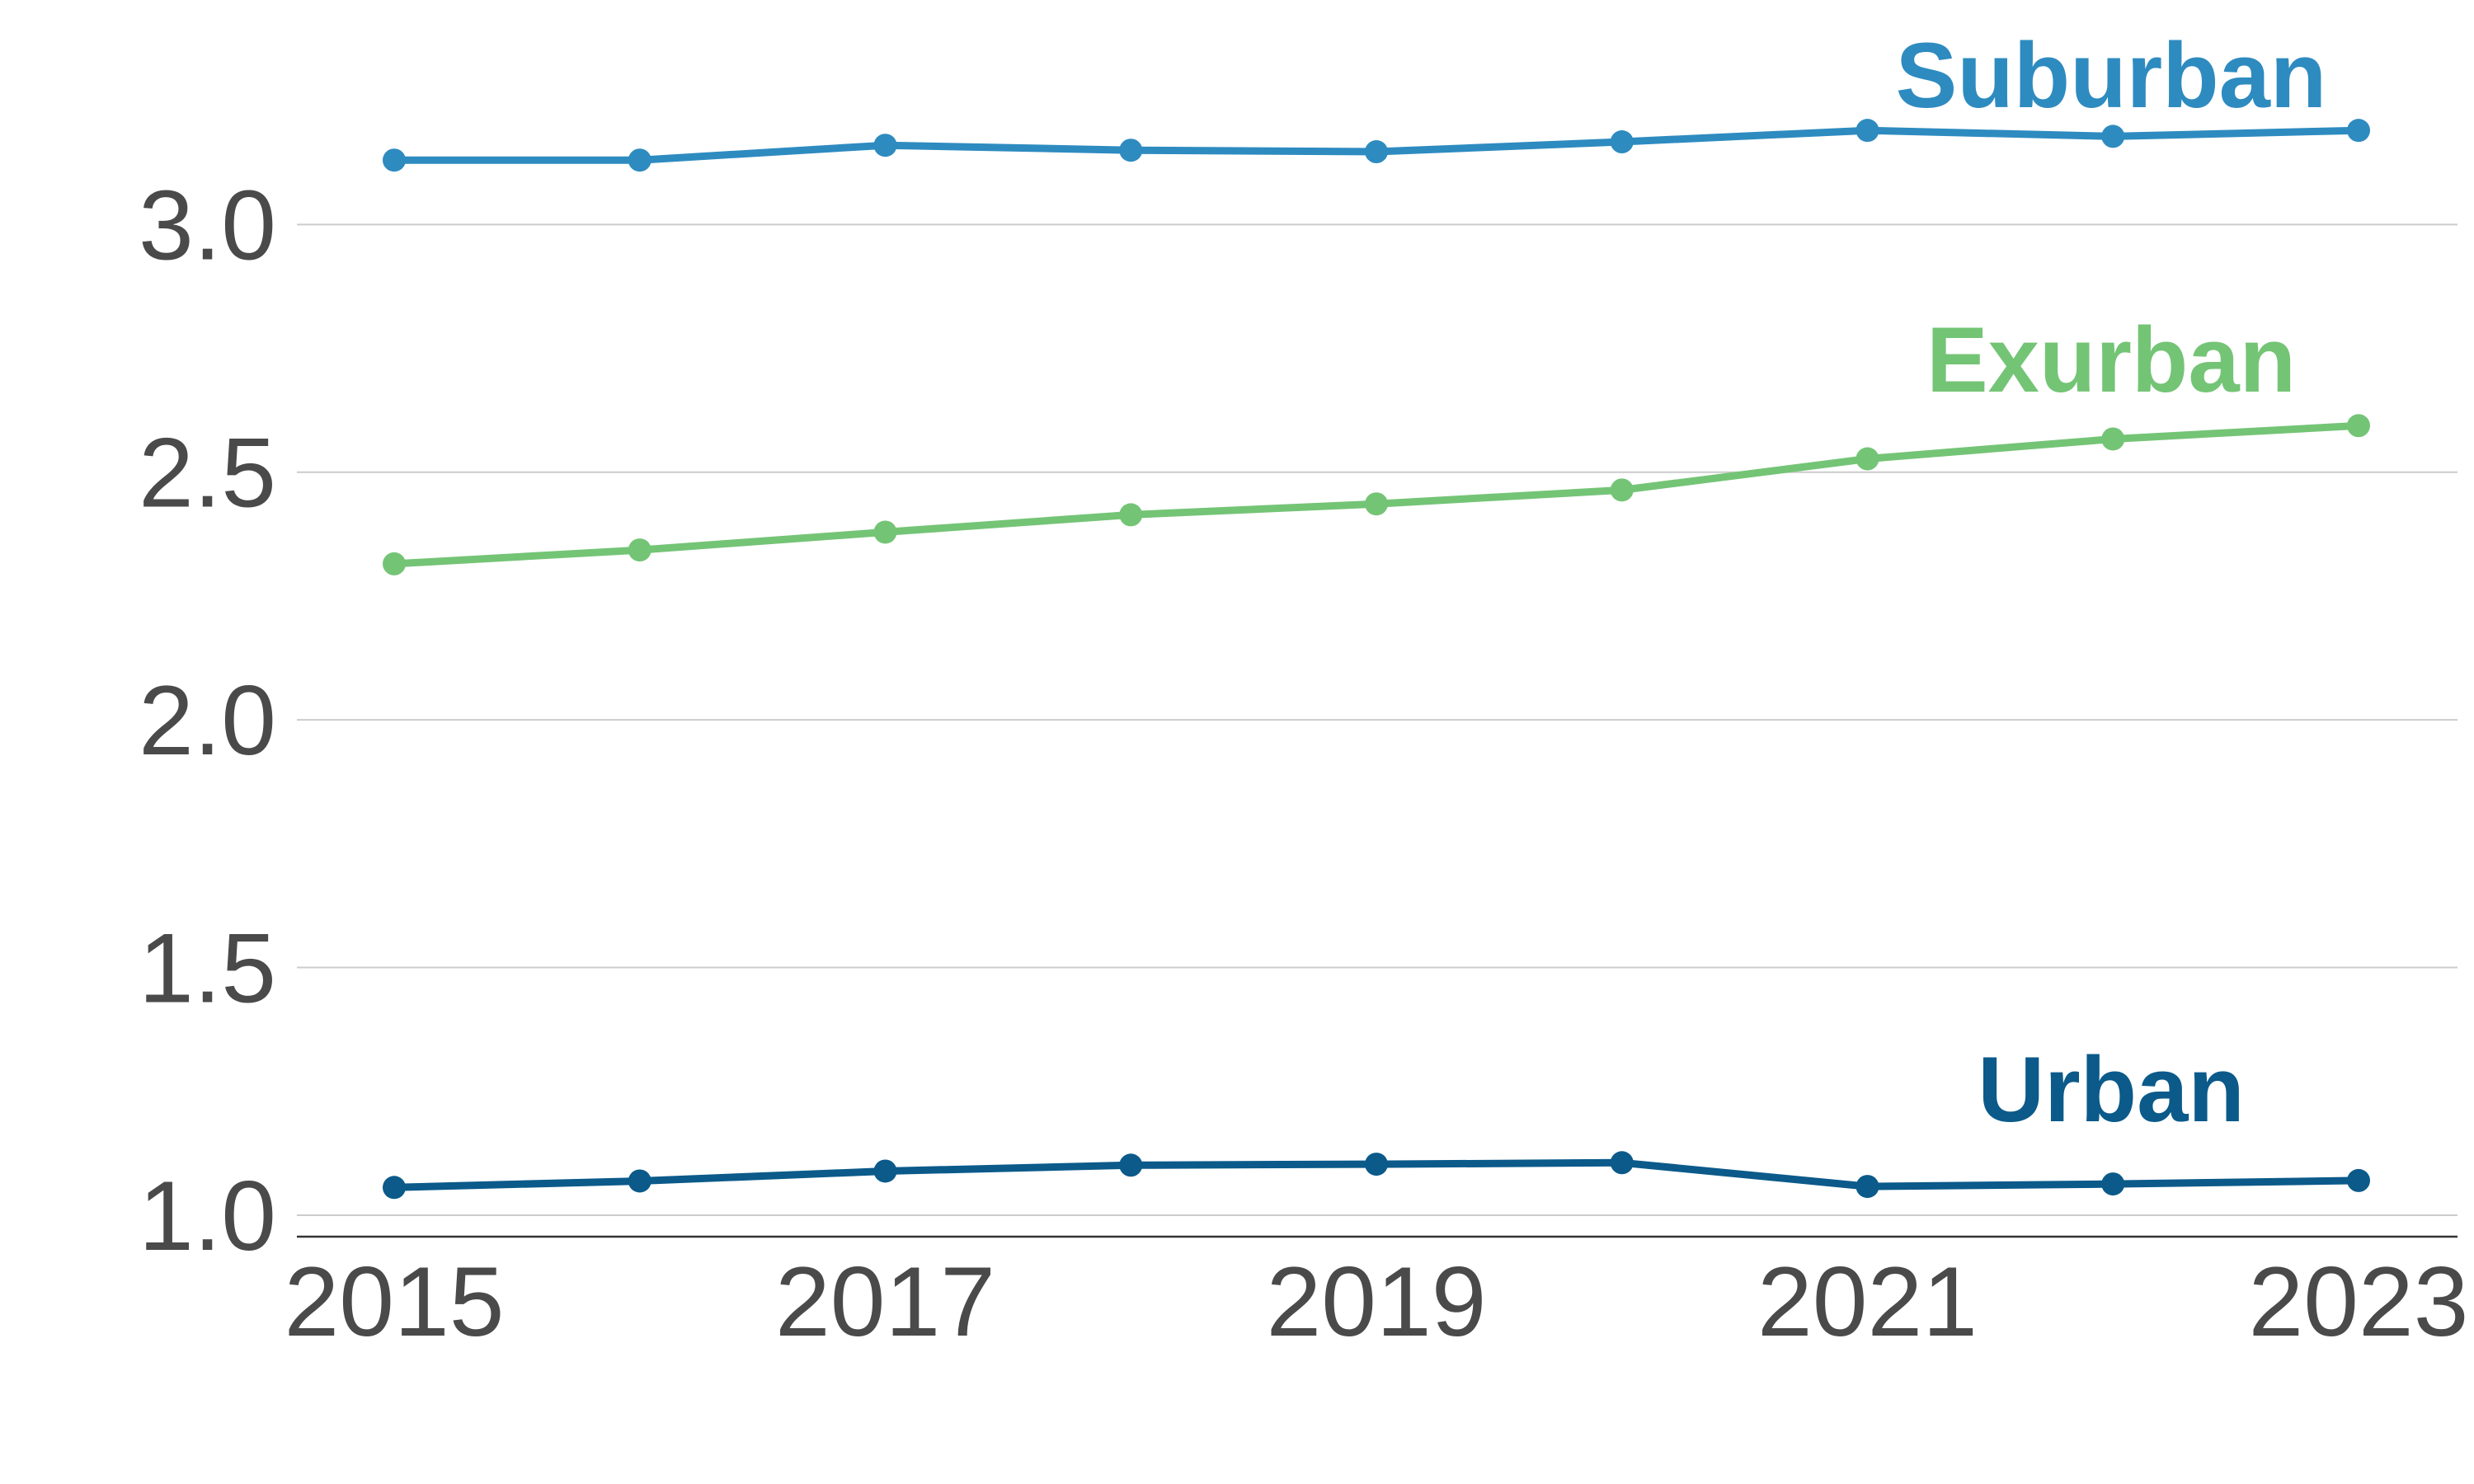 The height and width of the screenshot is (1484, 2474). I want to click on data-point-urban-2017, so click(885, 1171).